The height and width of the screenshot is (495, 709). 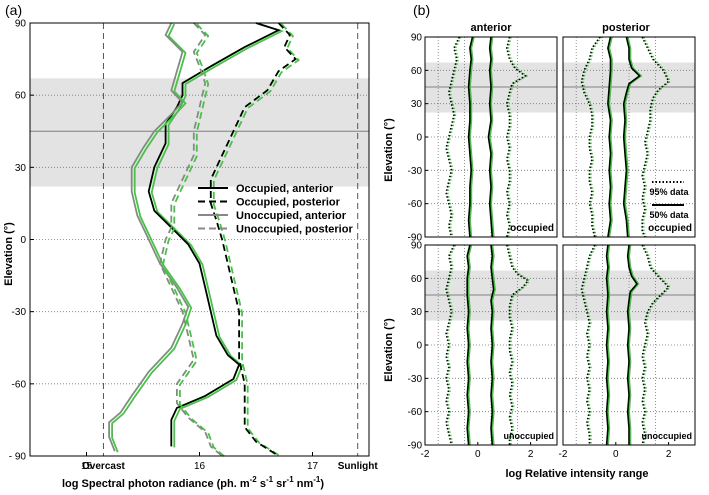 I want to click on panel-a-letter: (a), so click(x=13, y=10).